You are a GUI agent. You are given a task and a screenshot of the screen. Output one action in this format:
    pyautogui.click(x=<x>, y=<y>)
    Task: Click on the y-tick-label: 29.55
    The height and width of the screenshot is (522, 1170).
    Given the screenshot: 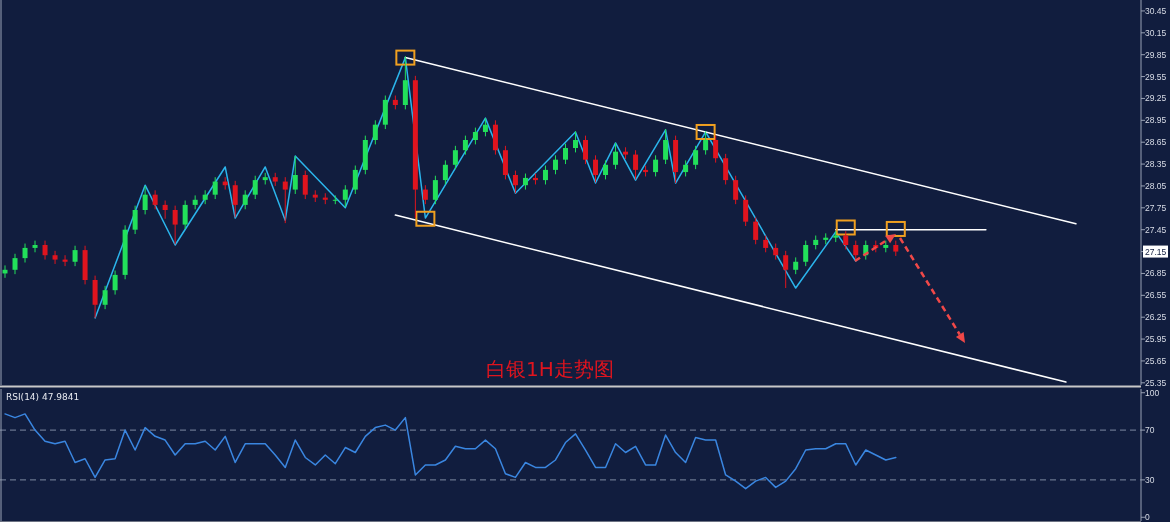 What is the action you would take?
    pyautogui.click(x=1156, y=76)
    